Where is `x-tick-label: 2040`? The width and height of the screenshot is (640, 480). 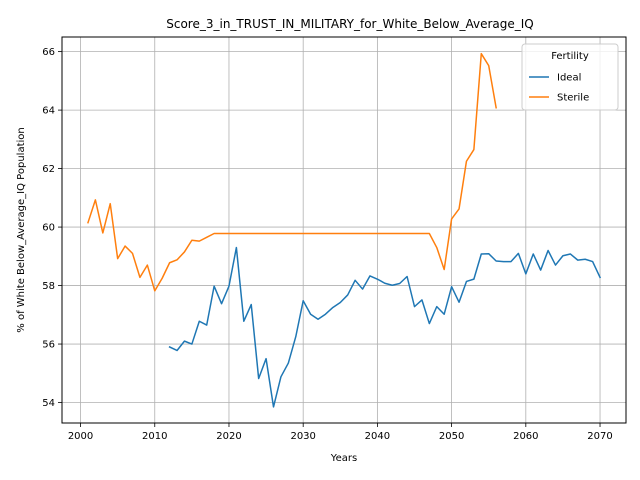 x-tick-label: 2040 is located at coordinates (377, 436).